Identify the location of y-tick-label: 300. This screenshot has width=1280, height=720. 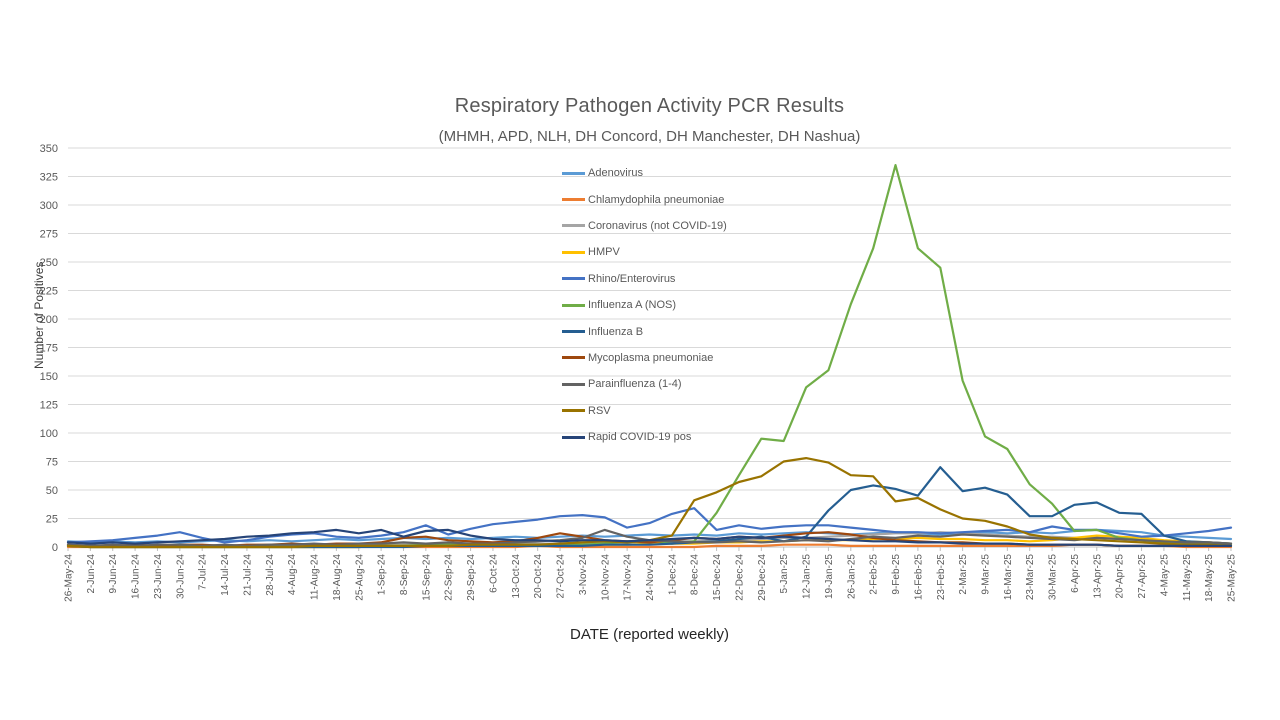
(49, 206).